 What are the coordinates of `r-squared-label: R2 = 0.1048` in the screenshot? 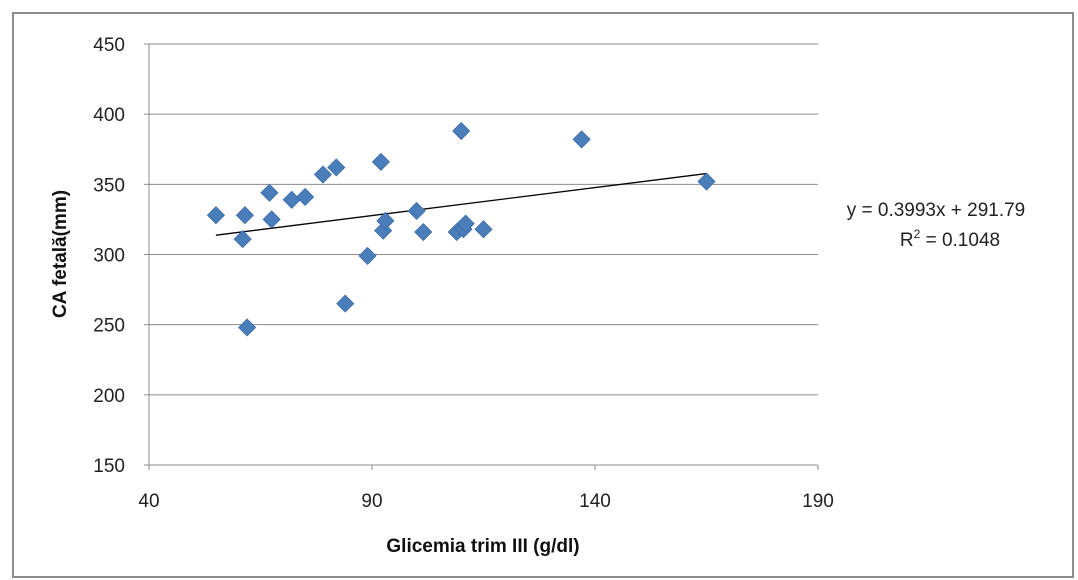 It's located at (950, 239).